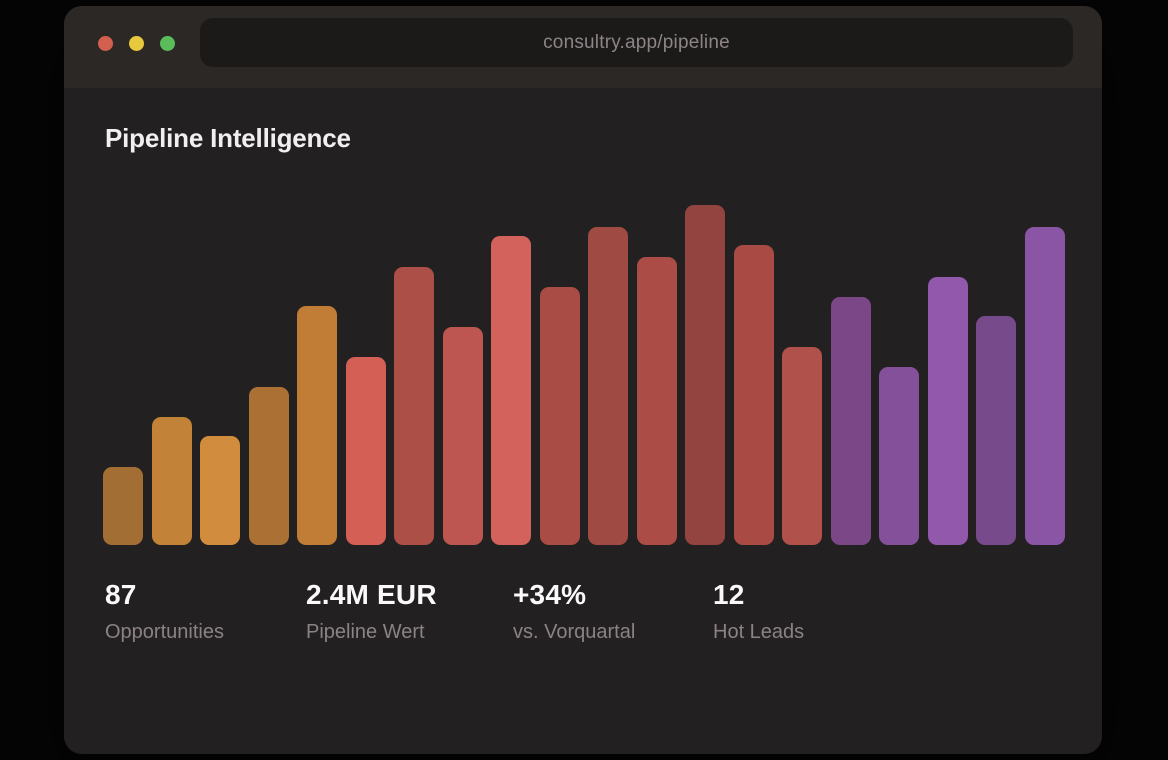  Describe the element at coordinates (167, 43) in the screenshot. I see `zoom-button` at that location.